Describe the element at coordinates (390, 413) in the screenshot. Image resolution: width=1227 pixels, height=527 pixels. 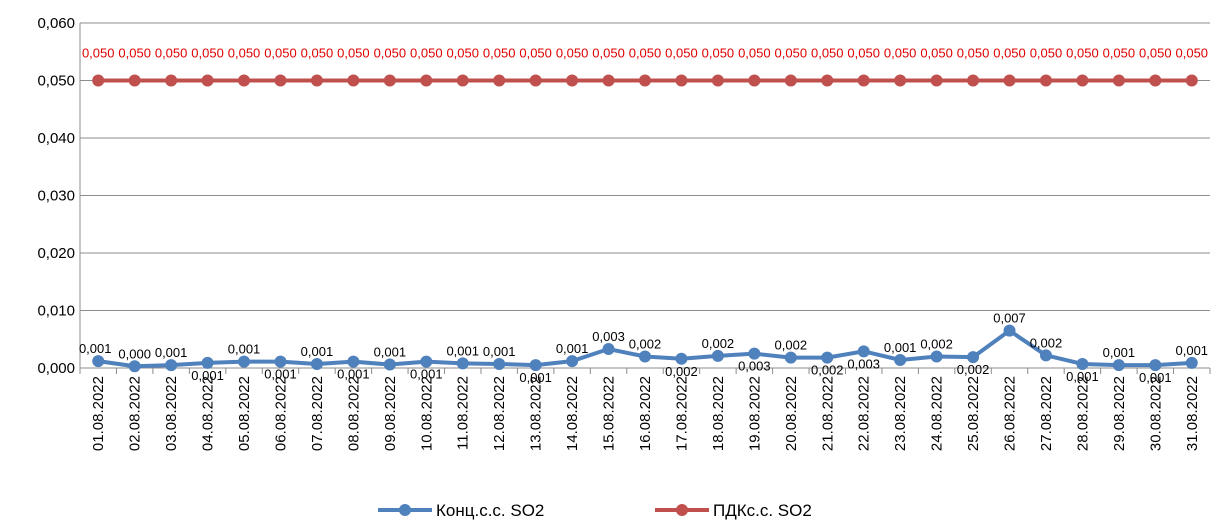
I see `x-tick-label: 09.08.2022` at that location.